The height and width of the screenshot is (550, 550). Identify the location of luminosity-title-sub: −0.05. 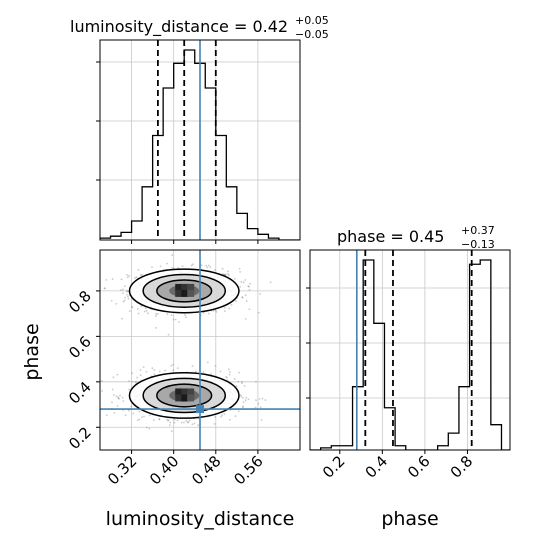
(312, 34).